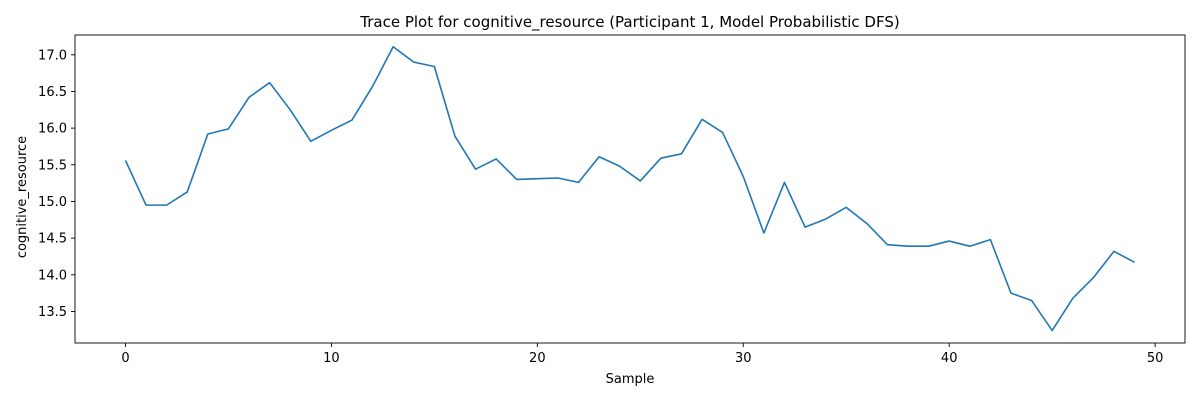  What do you see at coordinates (52, 92) in the screenshot?
I see `y-tick-label: 16.5` at bounding box center [52, 92].